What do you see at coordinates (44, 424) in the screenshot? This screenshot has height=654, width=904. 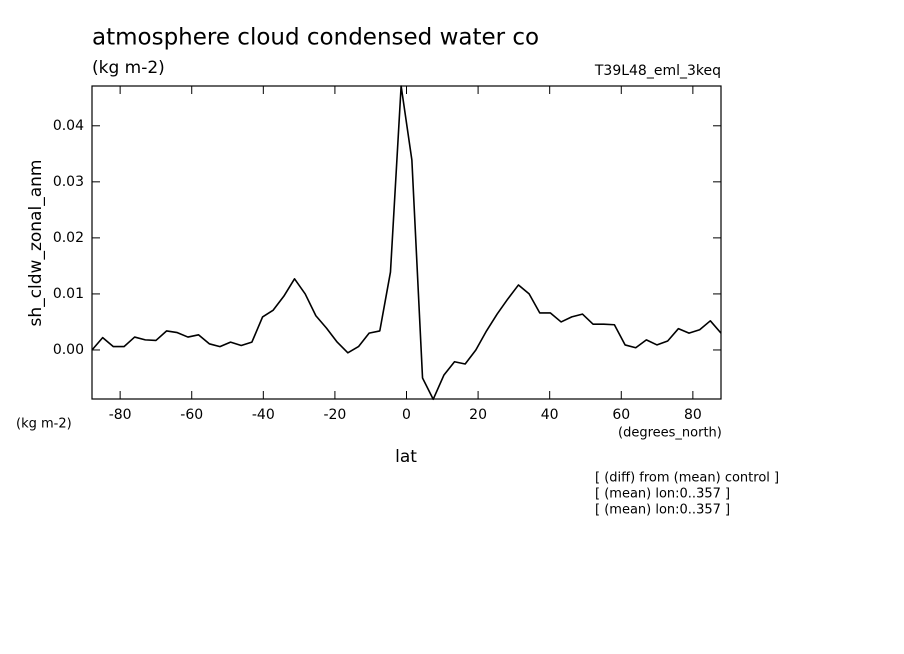 I see `y-units: (kg m-2)` at bounding box center [44, 424].